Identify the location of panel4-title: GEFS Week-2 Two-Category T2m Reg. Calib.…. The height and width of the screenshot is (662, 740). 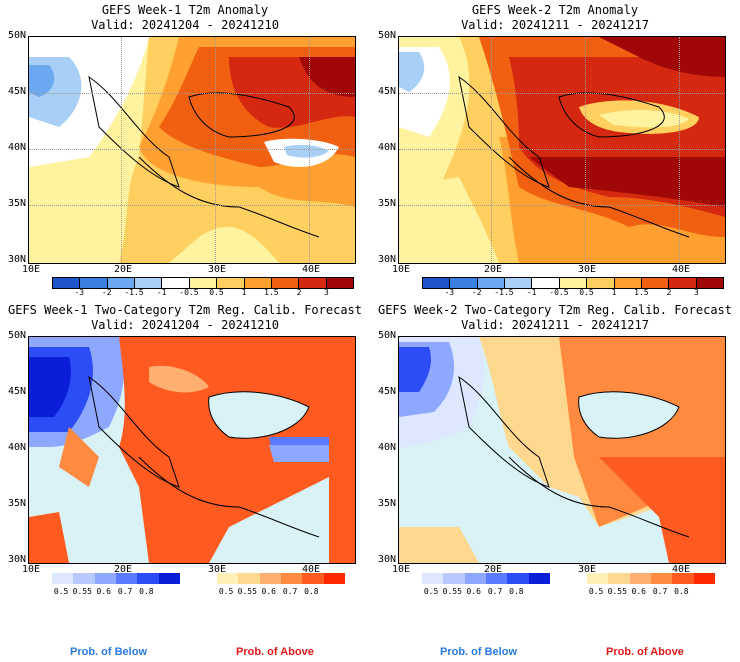
(554, 317).